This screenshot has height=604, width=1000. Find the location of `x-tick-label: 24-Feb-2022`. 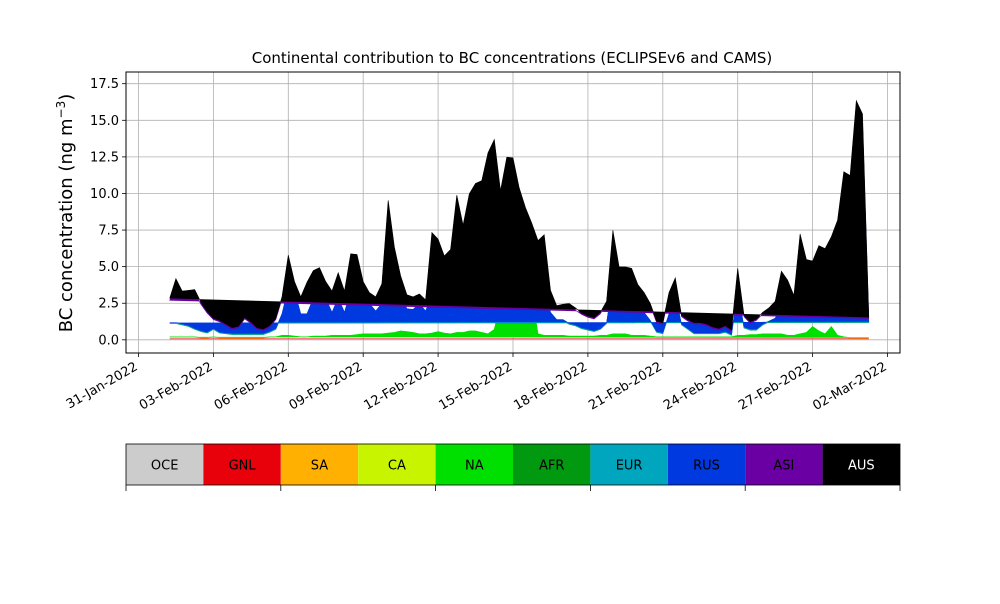

x-tick-label: 24-Feb-2022 is located at coordinates (700, 386).